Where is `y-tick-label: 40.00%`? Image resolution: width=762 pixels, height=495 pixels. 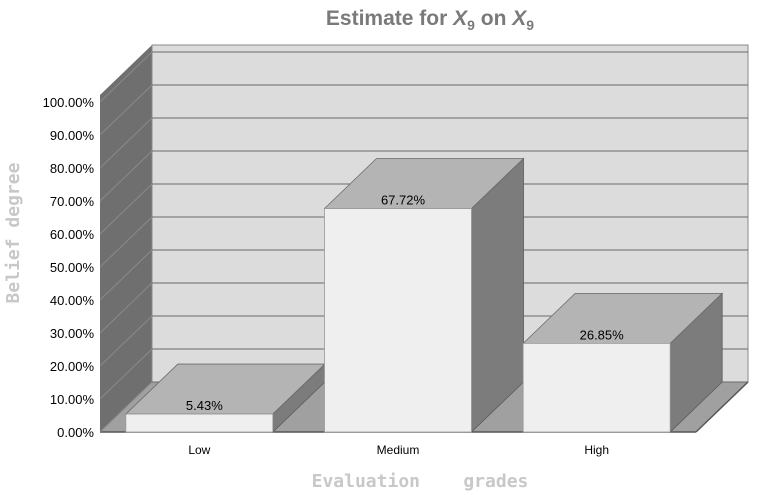 y-tick-label: 40.00% is located at coordinates (72, 300).